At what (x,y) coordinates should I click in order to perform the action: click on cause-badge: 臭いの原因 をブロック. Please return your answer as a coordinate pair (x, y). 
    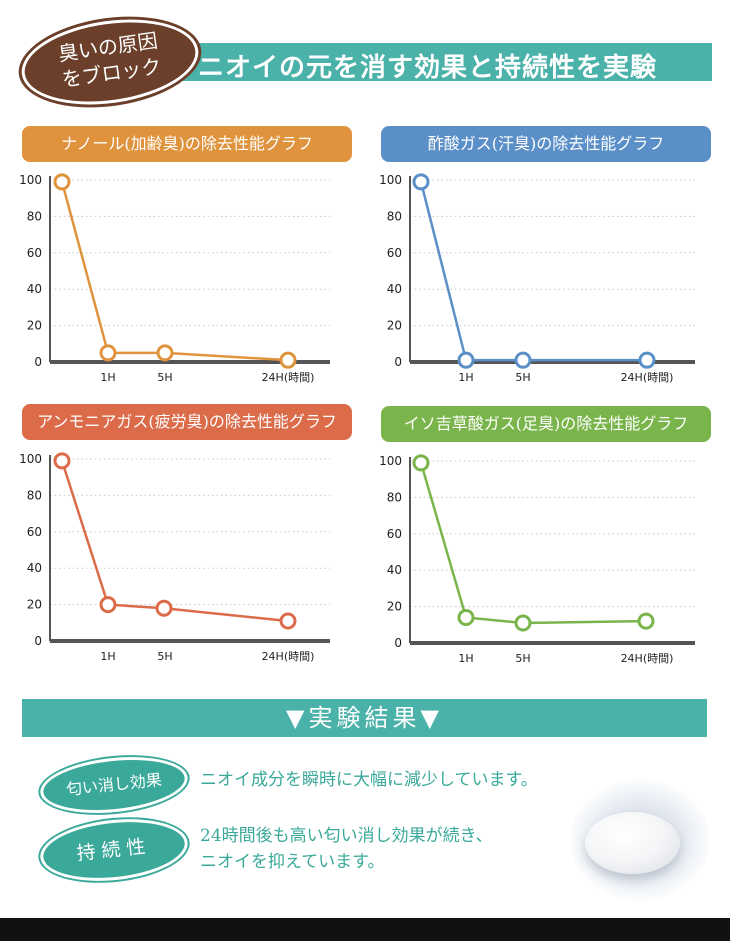
    Looking at the image, I should click on (110, 62).